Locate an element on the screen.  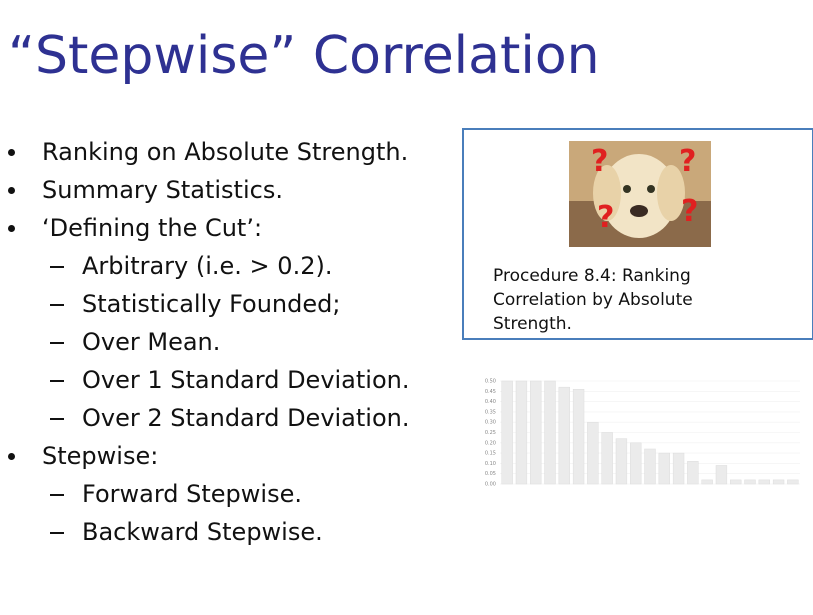
sub-bullet-item: Forward Stepwise. is located at coordinates (205, 494).